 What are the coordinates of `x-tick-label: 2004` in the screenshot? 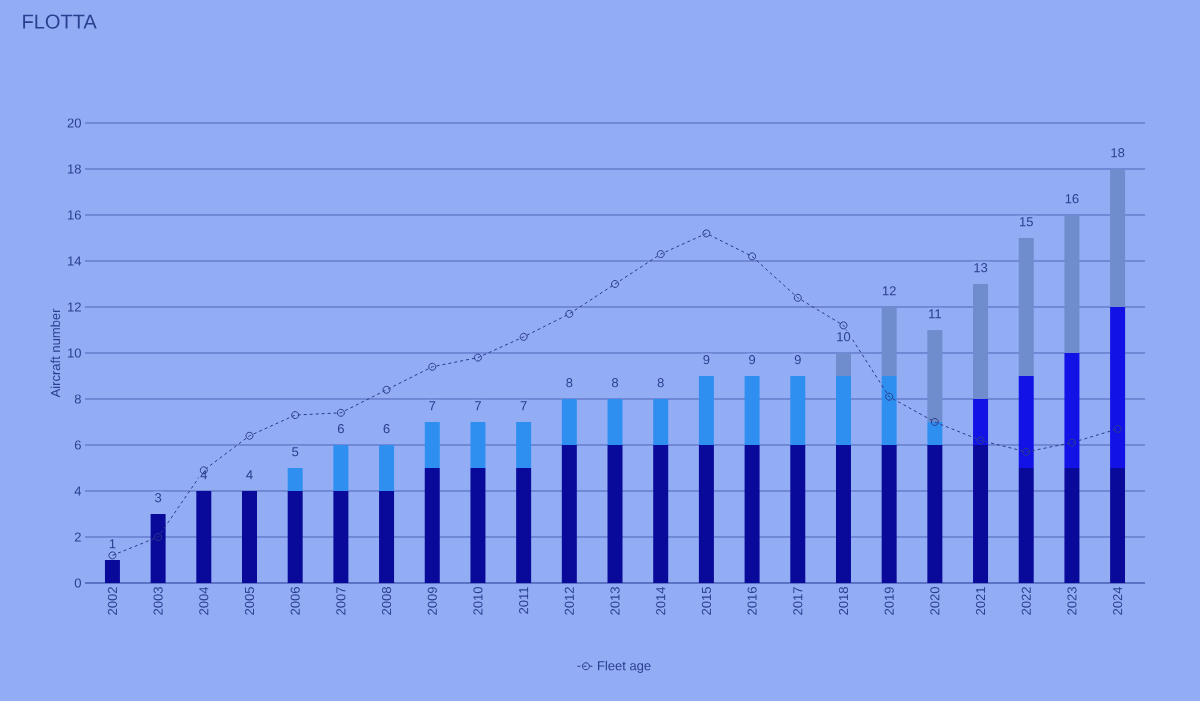 It's located at (204, 600).